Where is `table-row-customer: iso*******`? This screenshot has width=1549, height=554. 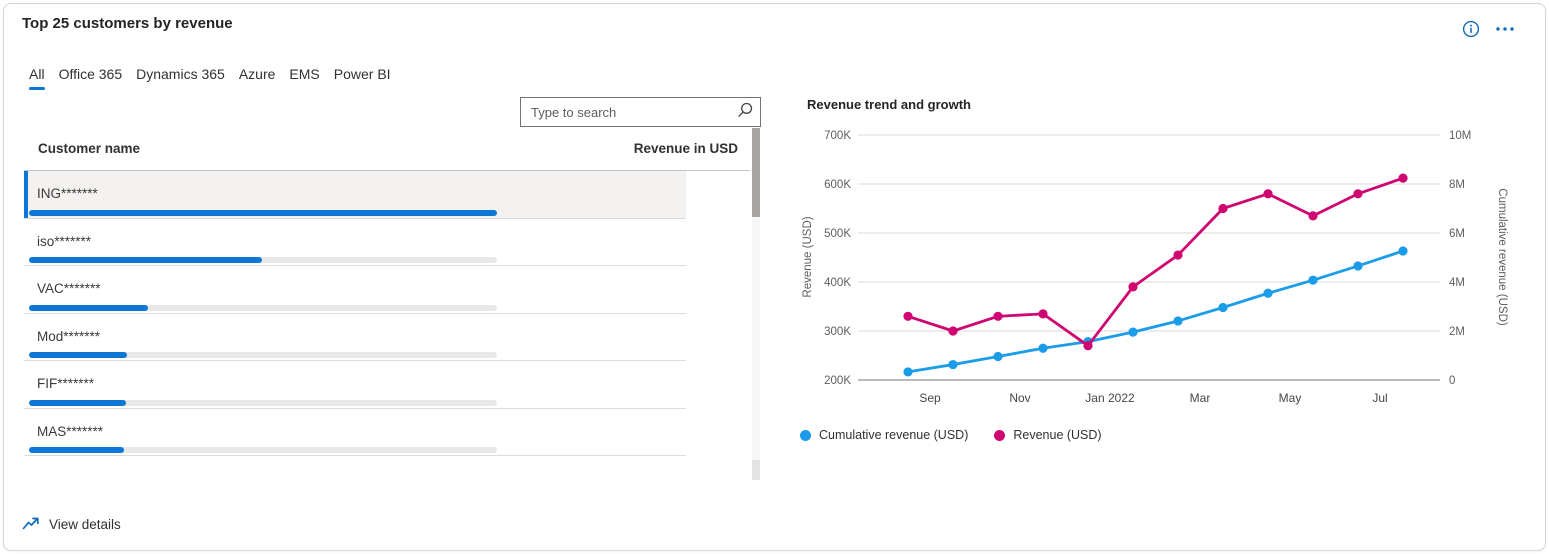 table-row-customer: iso******* is located at coordinates (355, 242).